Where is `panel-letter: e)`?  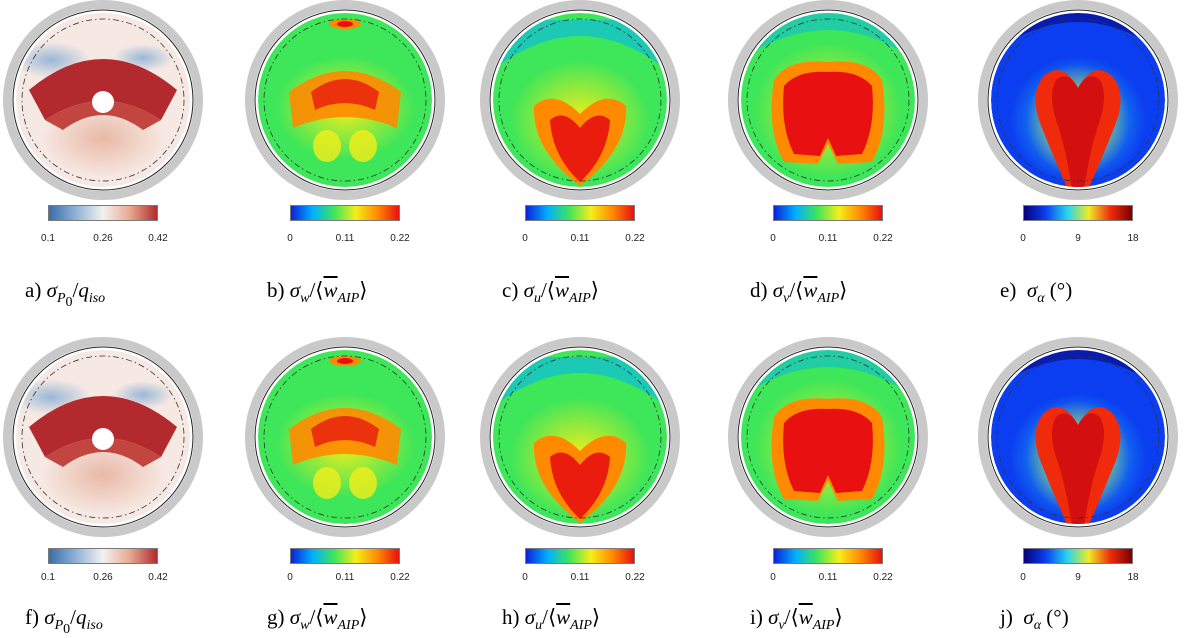 panel-letter: e) is located at coordinates (1008, 290).